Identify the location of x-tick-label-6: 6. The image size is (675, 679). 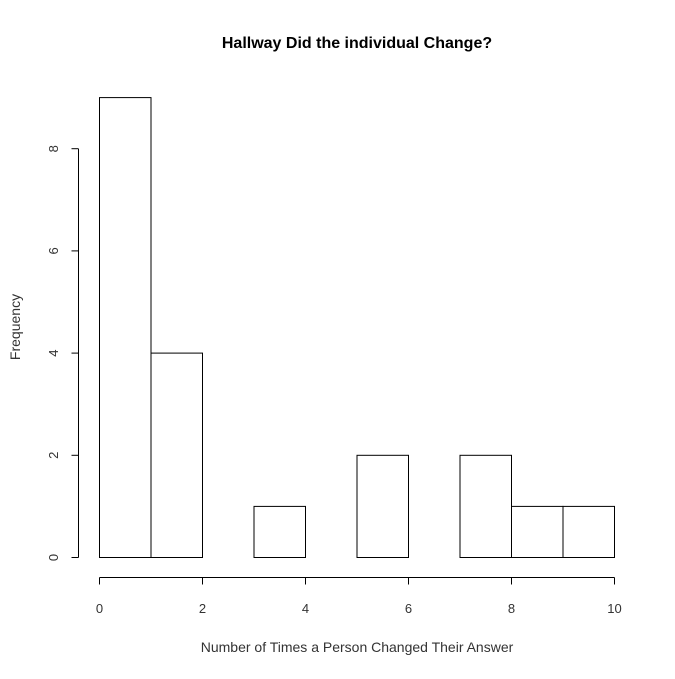
(408, 608).